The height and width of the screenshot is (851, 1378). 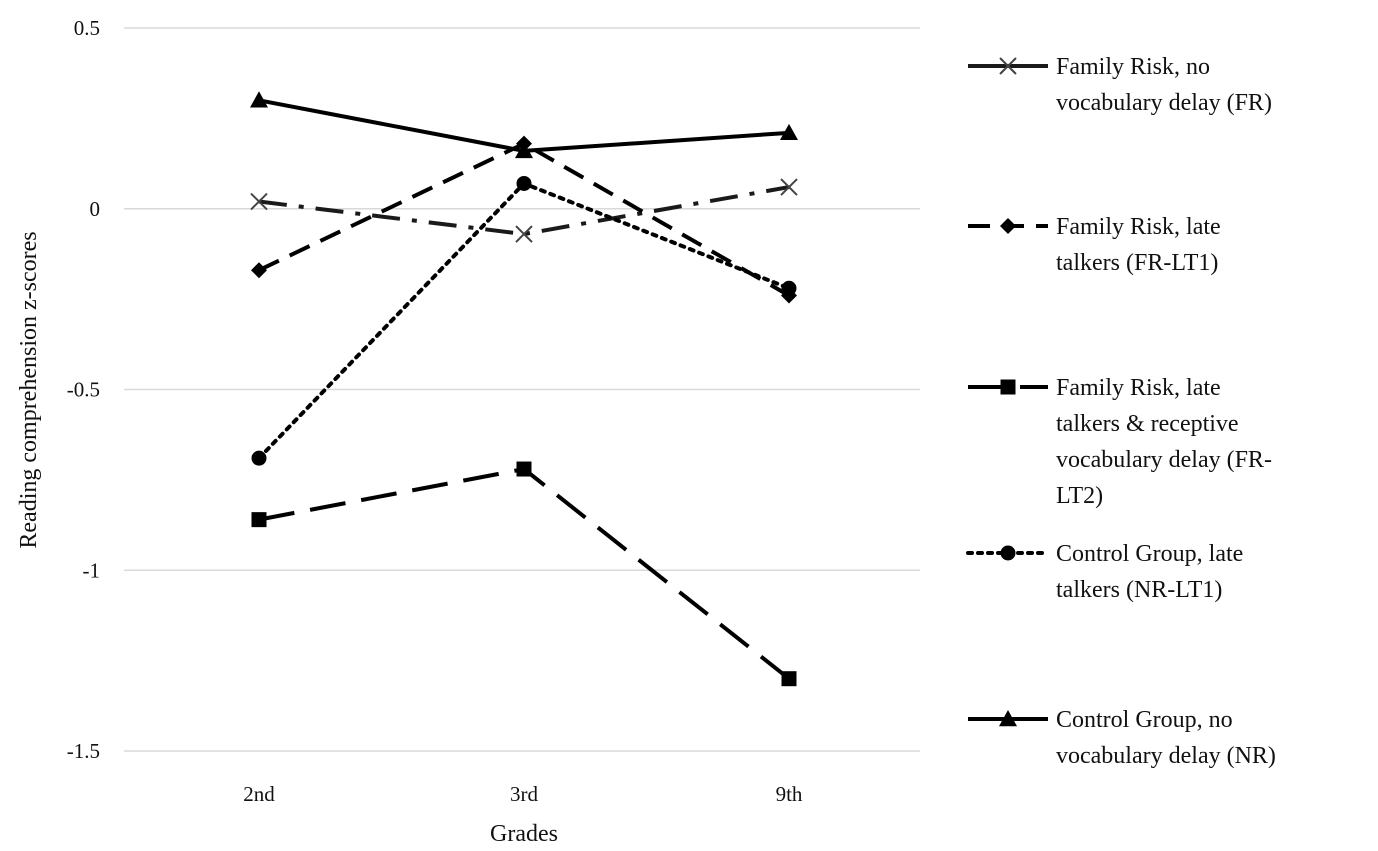 What do you see at coordinates (524, 834) in the screenshot?
I see `x-axis-title: Grades` at bounding box center [524, 834].